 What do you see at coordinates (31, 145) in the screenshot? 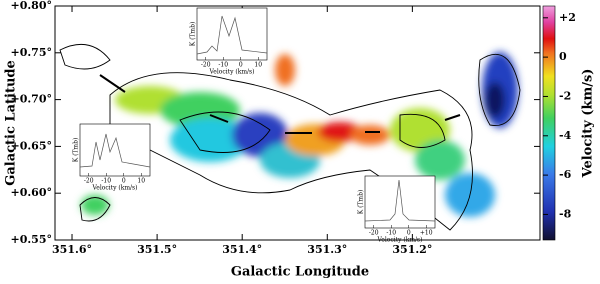
I see `y-tick-label: +0.65°` at bounding box center [31, 145].